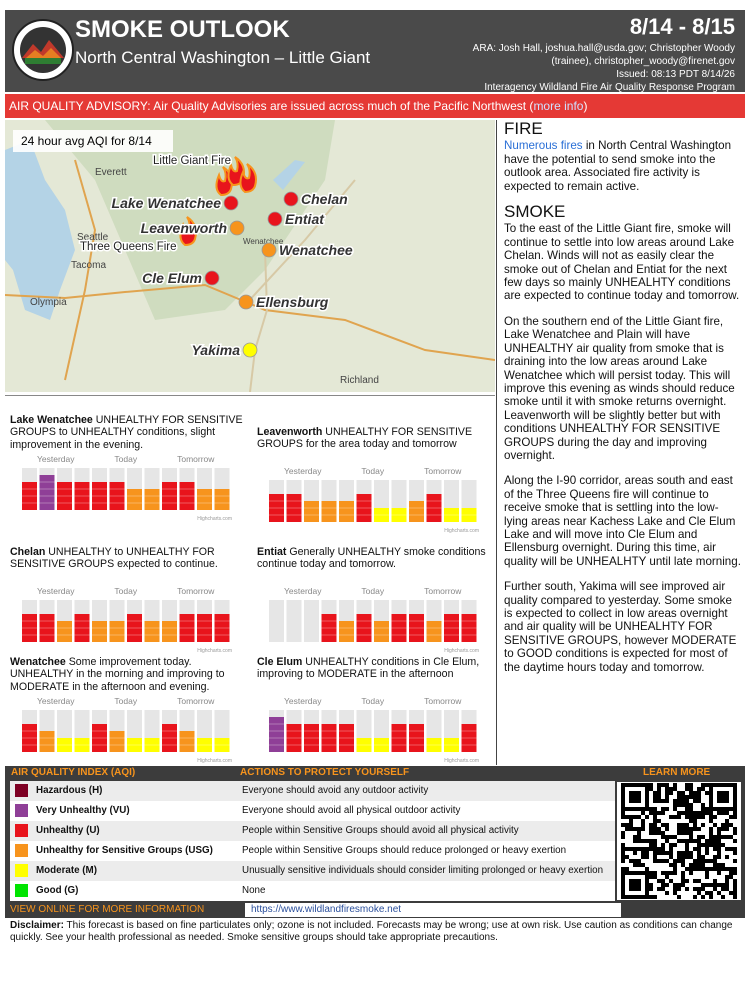 Image resolution: width=750 pixels, height=1000 pixels. Describe the element at coordinates (679, 841) in the screenshot. I see `qr-code` at that location.